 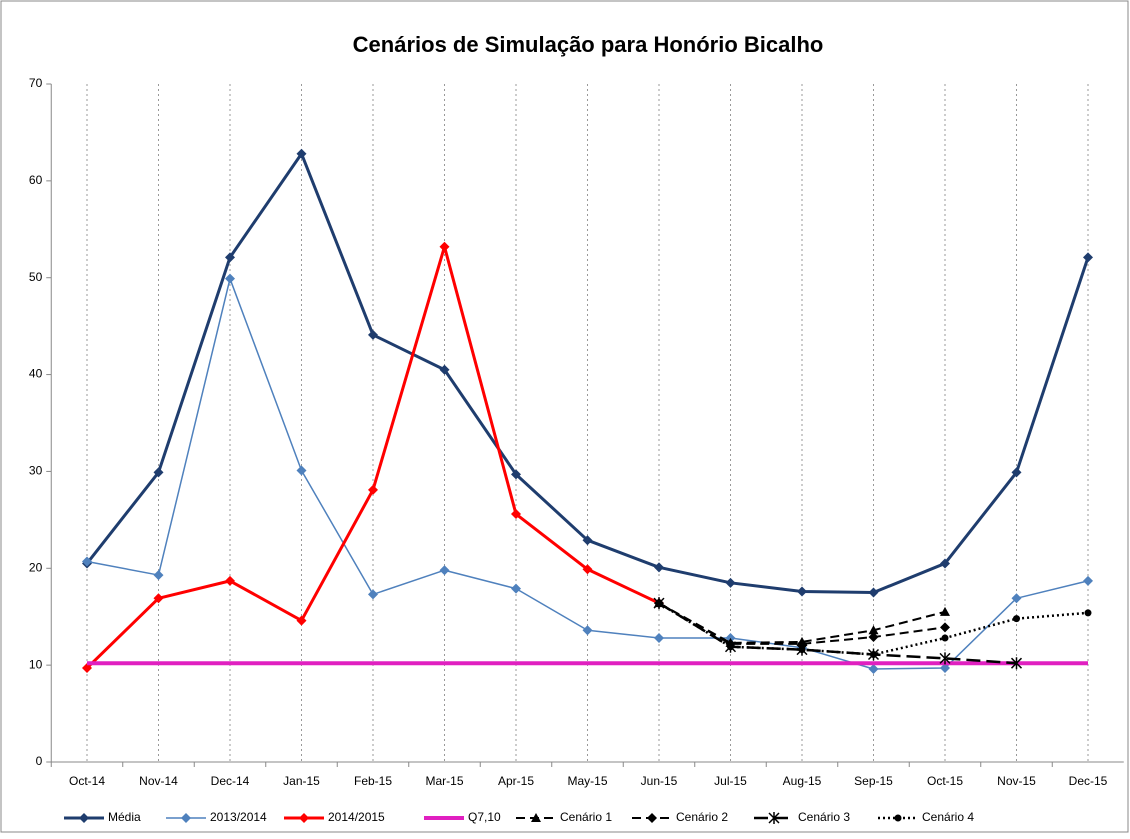 I want to click on x-tick-label: Dec-15, so click(x=1088, y=781).